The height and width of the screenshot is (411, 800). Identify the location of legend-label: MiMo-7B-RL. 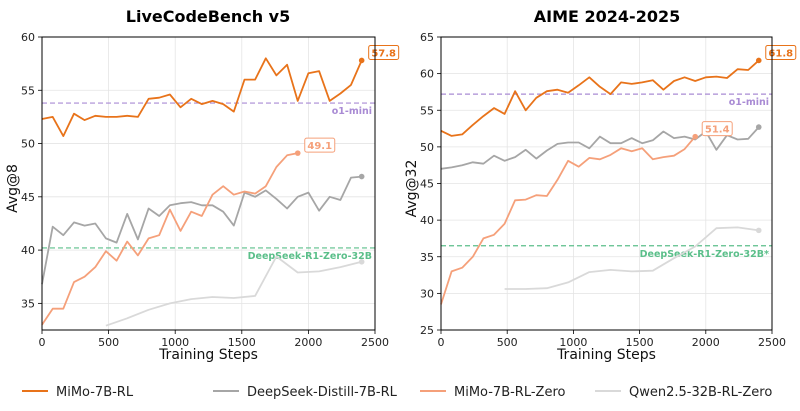
(95, 392).